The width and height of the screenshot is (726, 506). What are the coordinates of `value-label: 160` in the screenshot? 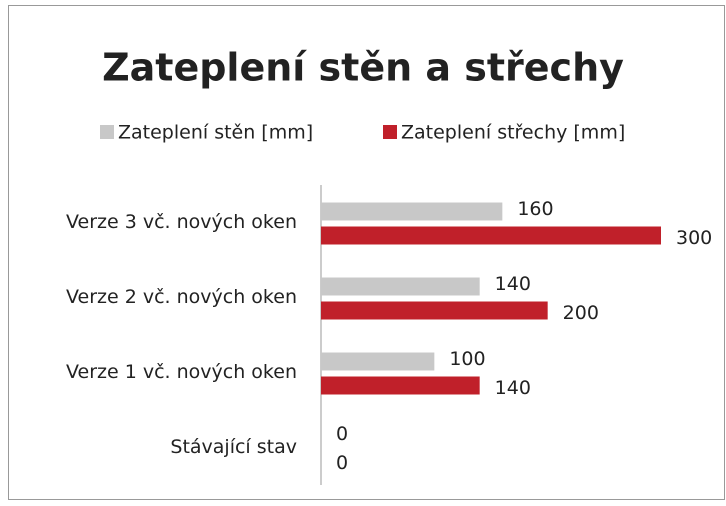 It's located at (535, 209).